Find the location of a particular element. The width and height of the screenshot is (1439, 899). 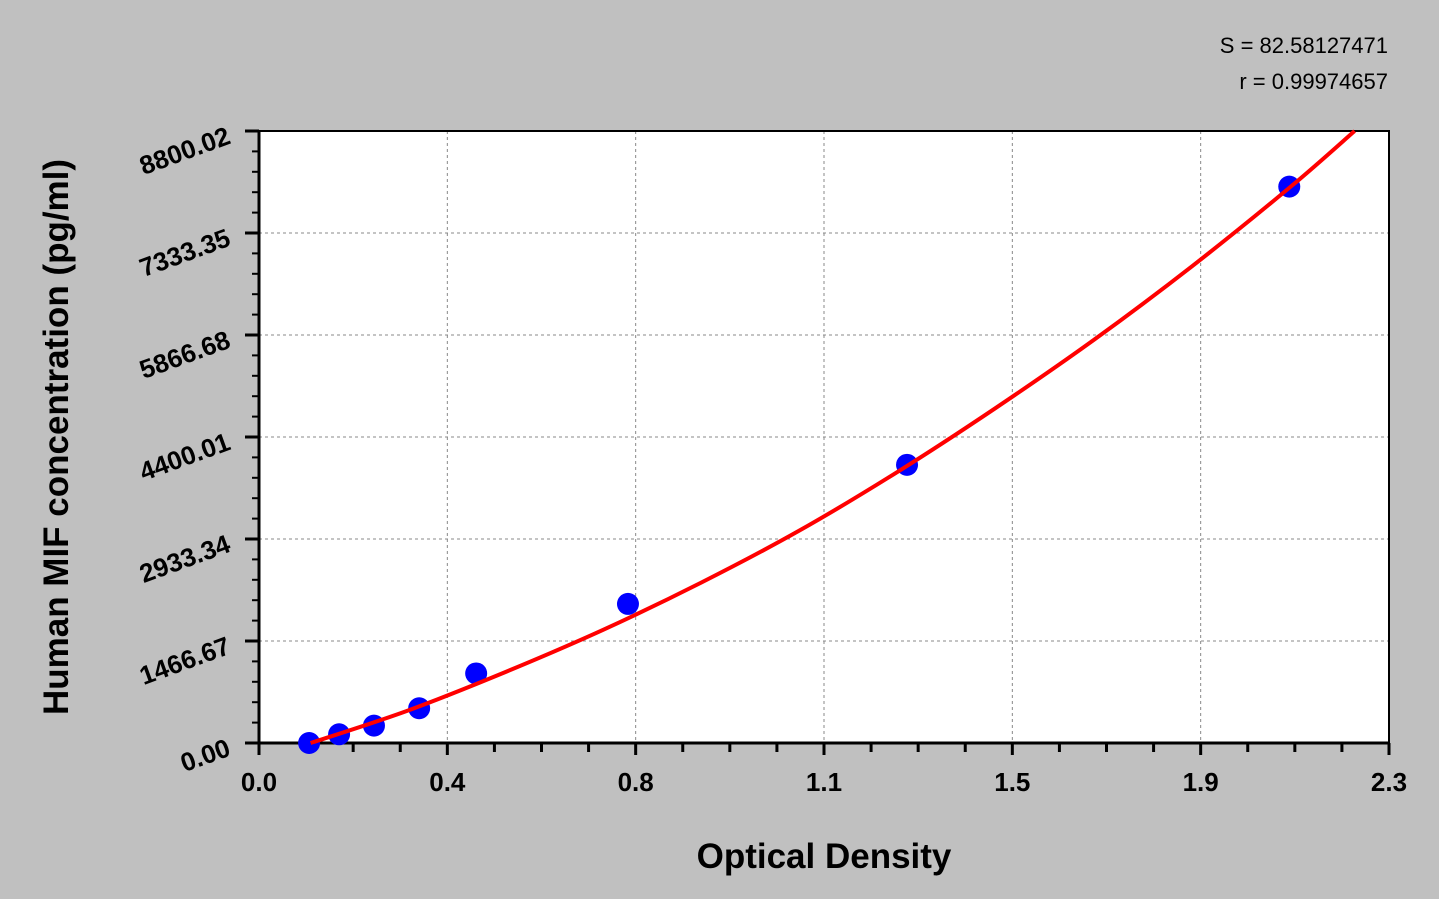

x-tick-labels: 0.0 0.4 0.8 1.1 1.5 1.9 2.3 is located at coordinates (824, 782).